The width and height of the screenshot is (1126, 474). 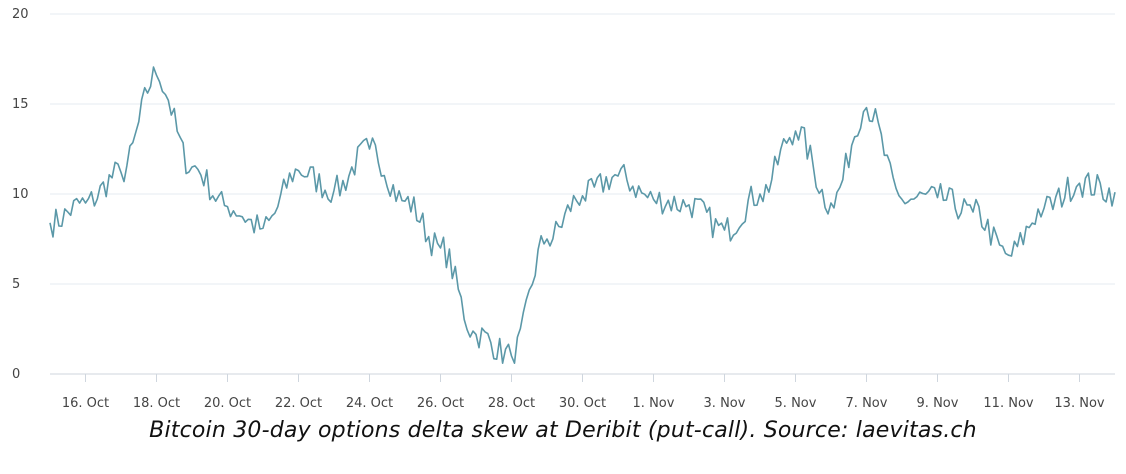 What do you see at coordinates (440, 403) in the screenshot?
I see `x-tick-label: 26. Oct` at bounding box center [440, 403].